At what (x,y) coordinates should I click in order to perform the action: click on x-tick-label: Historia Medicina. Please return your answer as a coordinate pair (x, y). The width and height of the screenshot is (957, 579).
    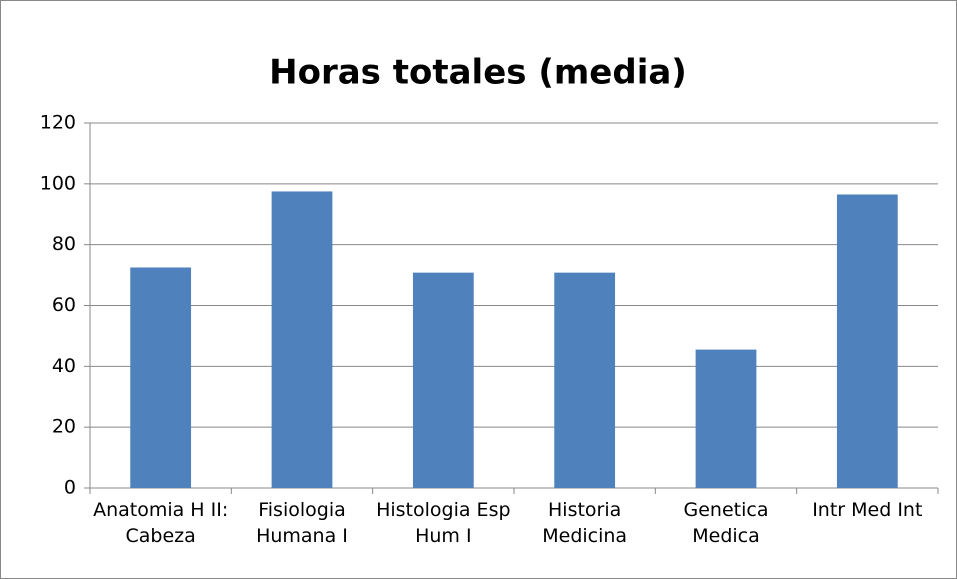
    Looking at the image, I should click on (585, 523).